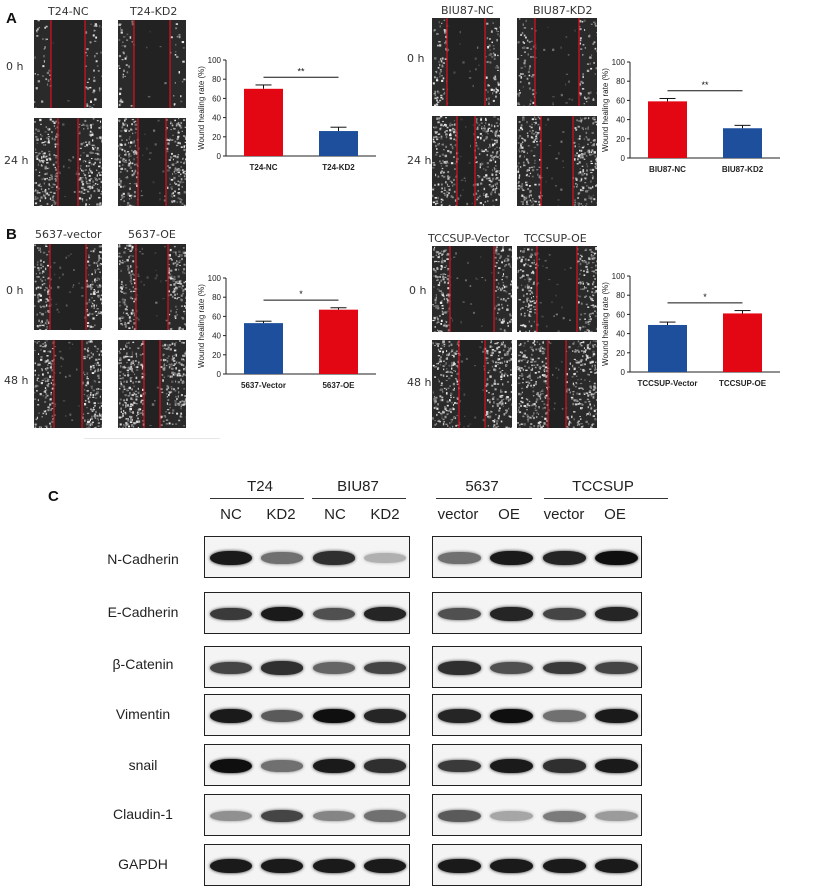 The image size is (814, 893). I want to click on blot-group-tccsup: TCCSUP, so click(603, 486).